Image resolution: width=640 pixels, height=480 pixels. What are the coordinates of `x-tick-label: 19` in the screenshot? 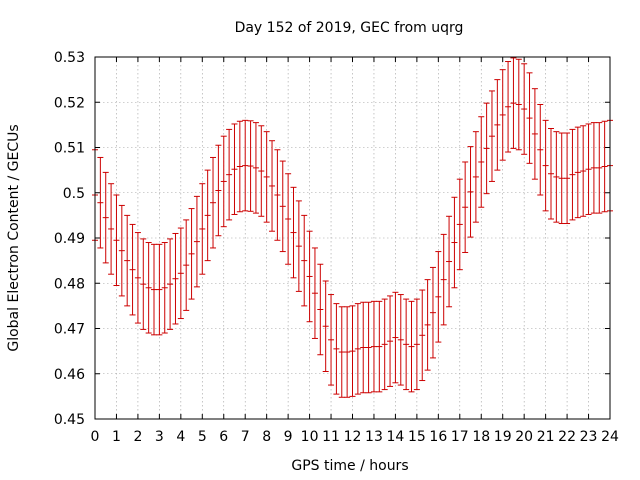 It's located at (503, 437).